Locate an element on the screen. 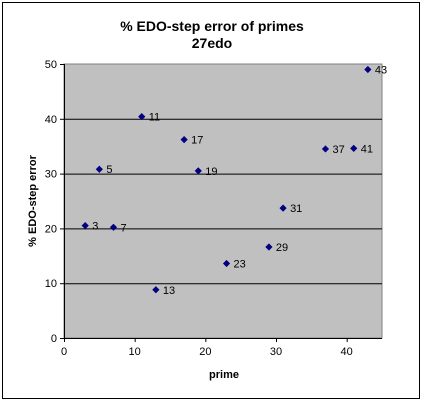 This screenshot has height=402, width=423. x-tick-label-10: 10 is located at coordinates (135, 352).